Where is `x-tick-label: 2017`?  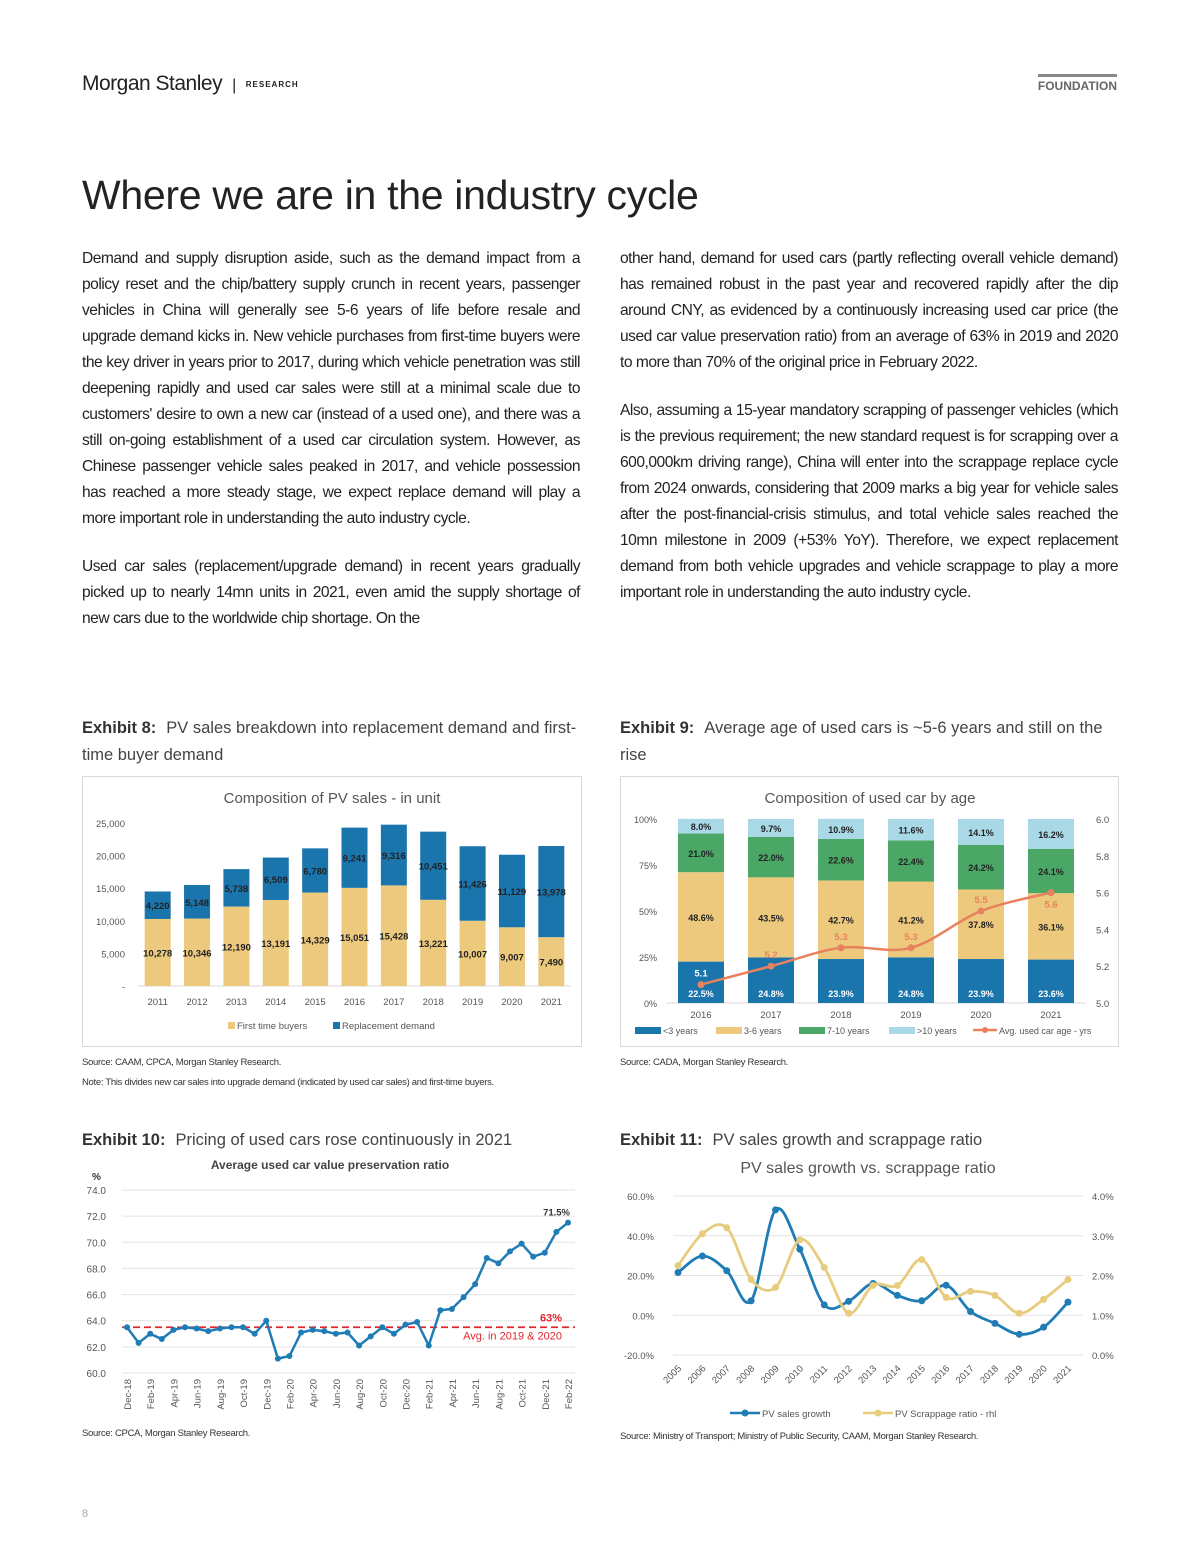 x-tick-label: 2017 is located at coordinates (393, 1002).